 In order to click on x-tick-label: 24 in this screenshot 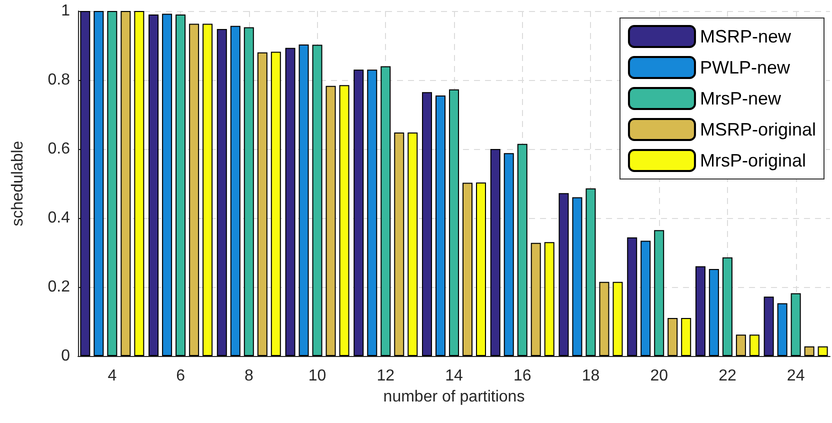, I will do `click(795, 376)`.